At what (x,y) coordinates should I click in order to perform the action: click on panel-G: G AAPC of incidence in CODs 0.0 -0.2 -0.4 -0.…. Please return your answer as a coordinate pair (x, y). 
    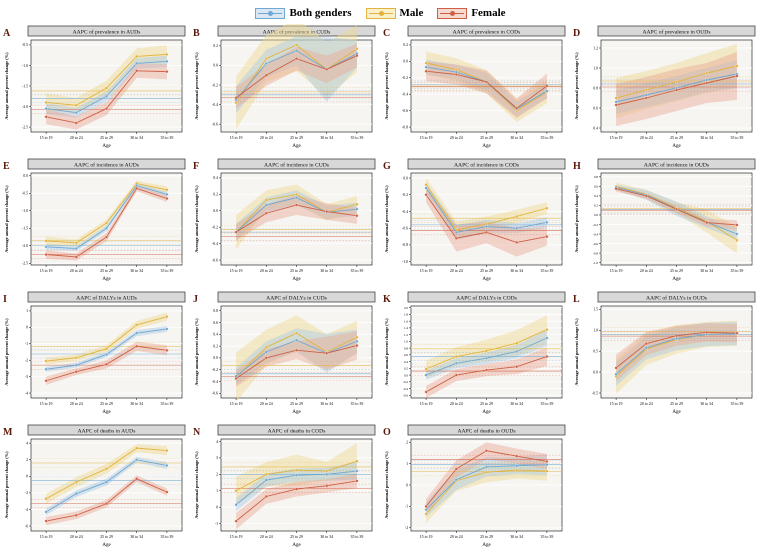
    Looking at the image, I should click on (475, 223).